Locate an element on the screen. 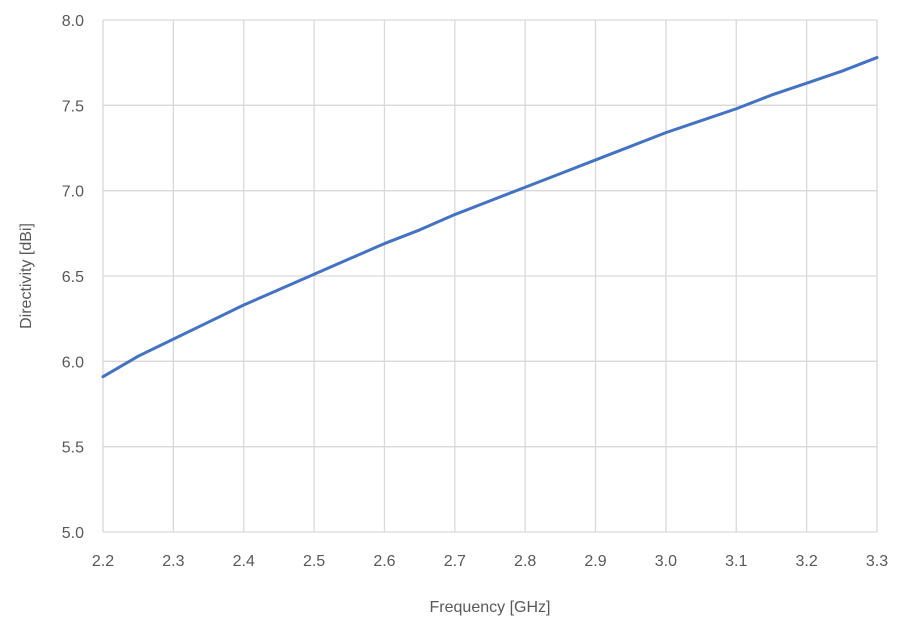 The height and width of the screenshot is (627, 910). x-tick-label: 2.6 is located at coordinates (384, 561).